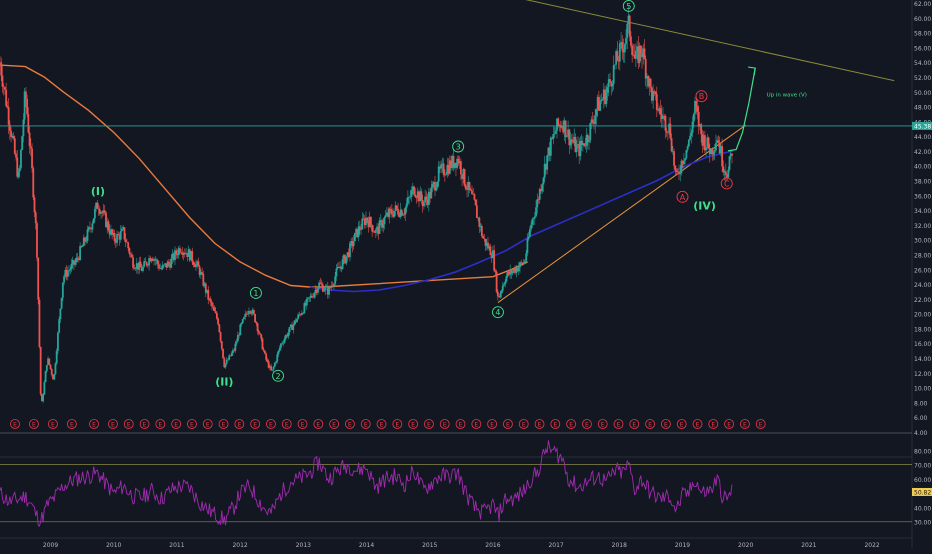  I want to click on time-tick-label: 2011, so click(176, 545).